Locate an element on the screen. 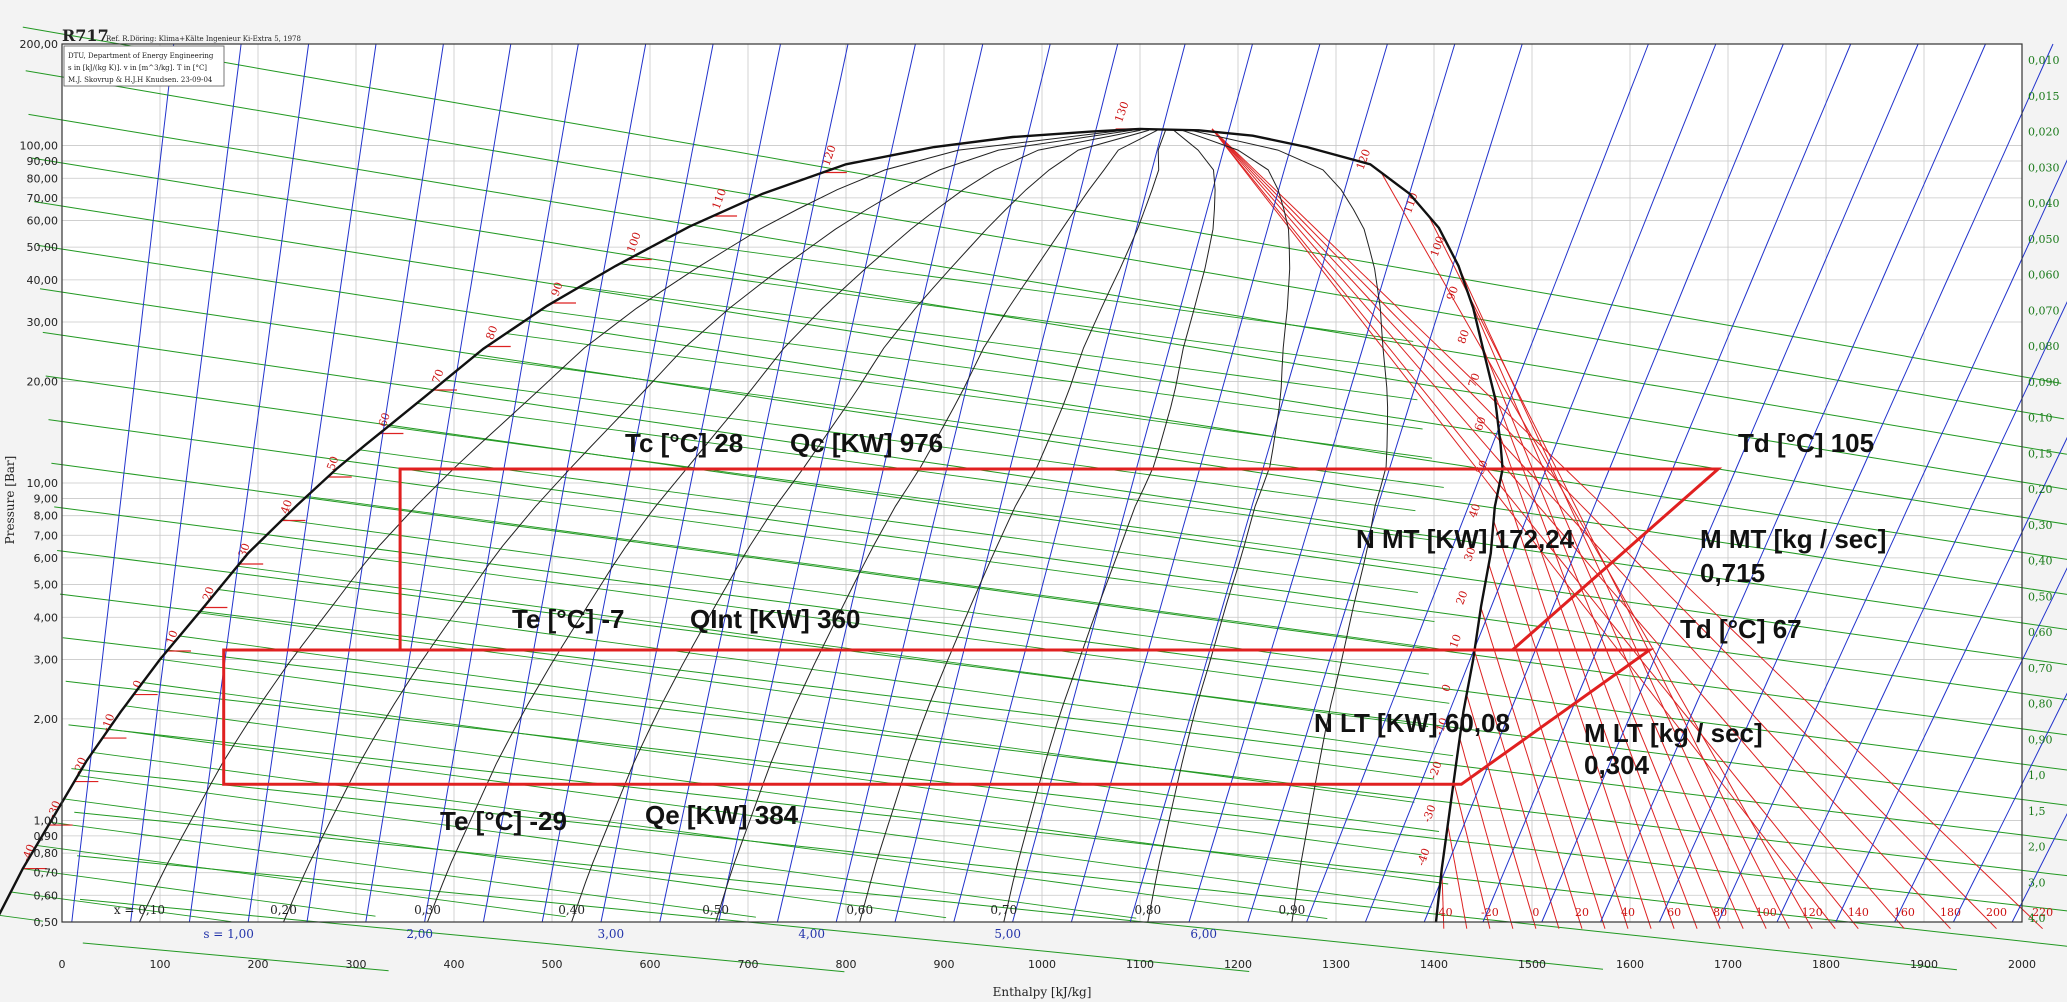 The height and width of the screenshot is (1002, 2067). annotation-te-mt: Te [°C] -7 is located at coordinates (568, 619).